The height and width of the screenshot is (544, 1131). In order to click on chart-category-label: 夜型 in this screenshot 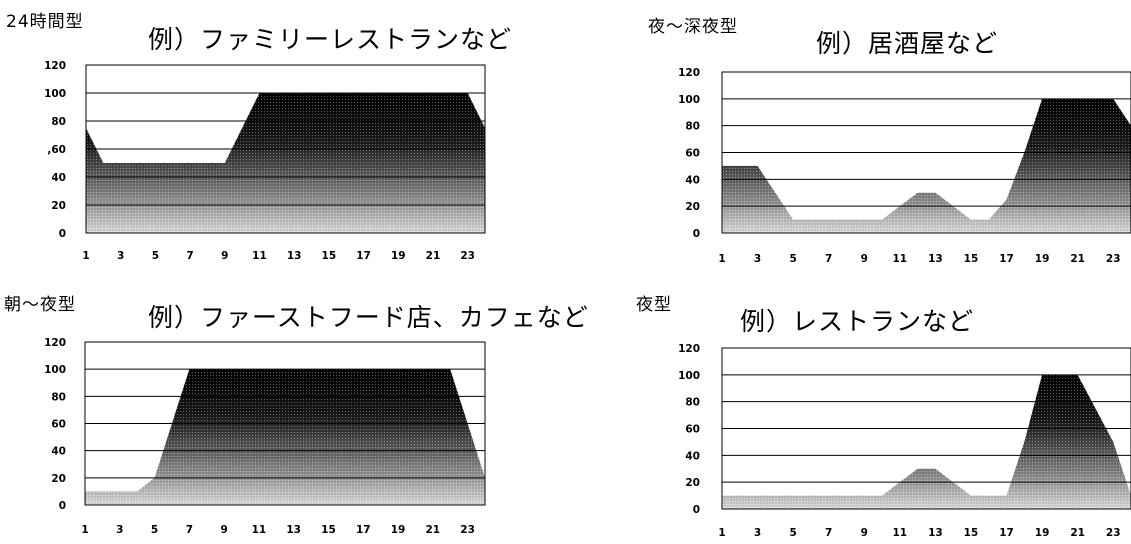, I will do `click(654, 305)`.